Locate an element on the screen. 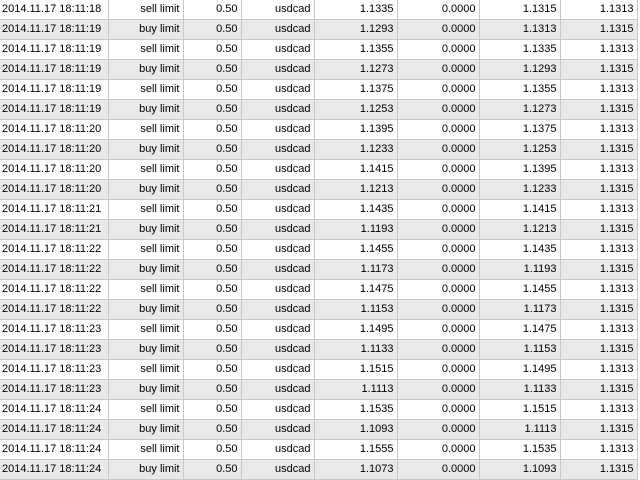  tp-cell: 1.1535 is located at coordinates (520, 449).